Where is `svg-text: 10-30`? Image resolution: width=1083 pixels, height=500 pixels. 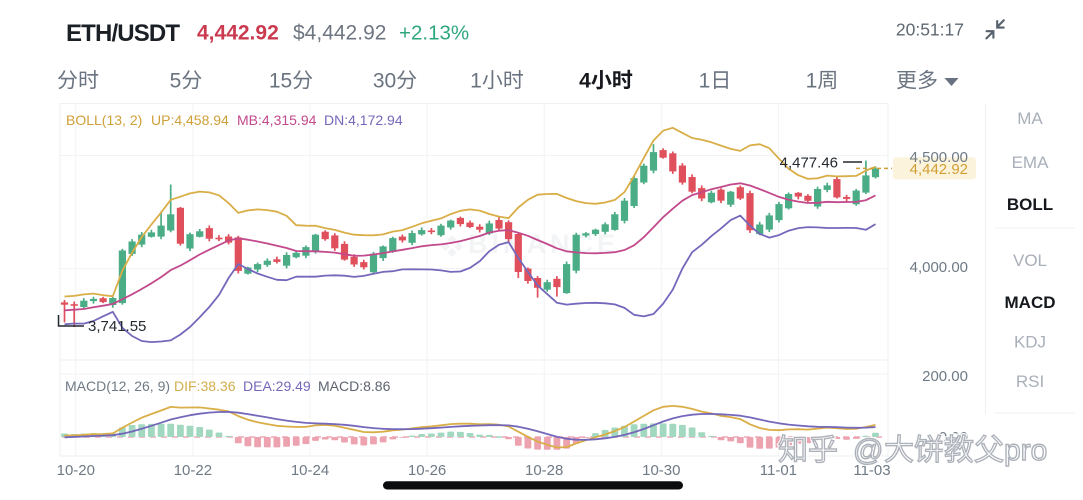 svg-text: 10-30 is located at coordinates (661, 470).